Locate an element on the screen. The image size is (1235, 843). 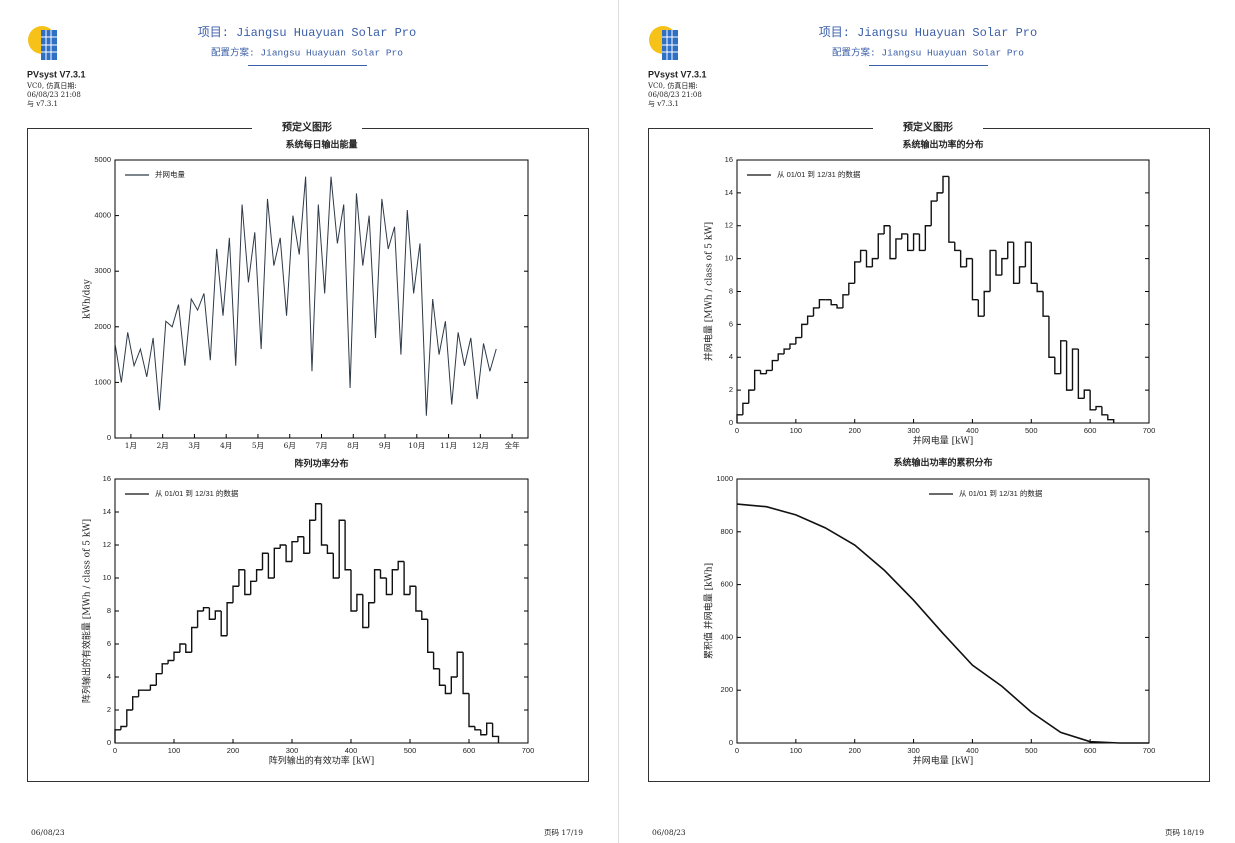
chart-title: 系统每日输出能量 is located at coordinates (321, 143).